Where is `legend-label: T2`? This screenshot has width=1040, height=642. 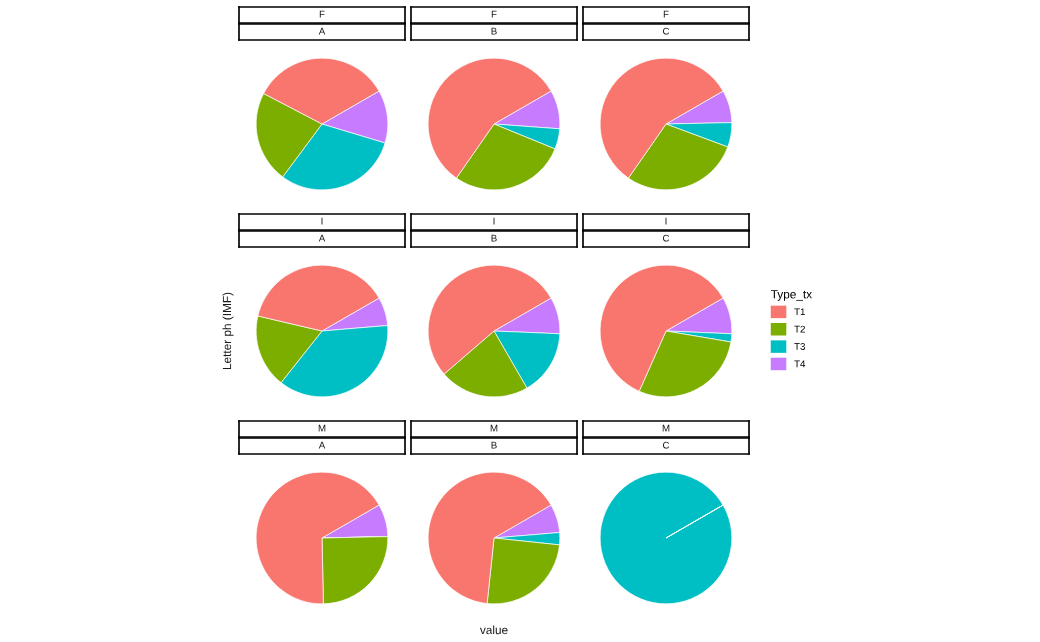 legend-label: T2 is located at coordinates (799, 329).